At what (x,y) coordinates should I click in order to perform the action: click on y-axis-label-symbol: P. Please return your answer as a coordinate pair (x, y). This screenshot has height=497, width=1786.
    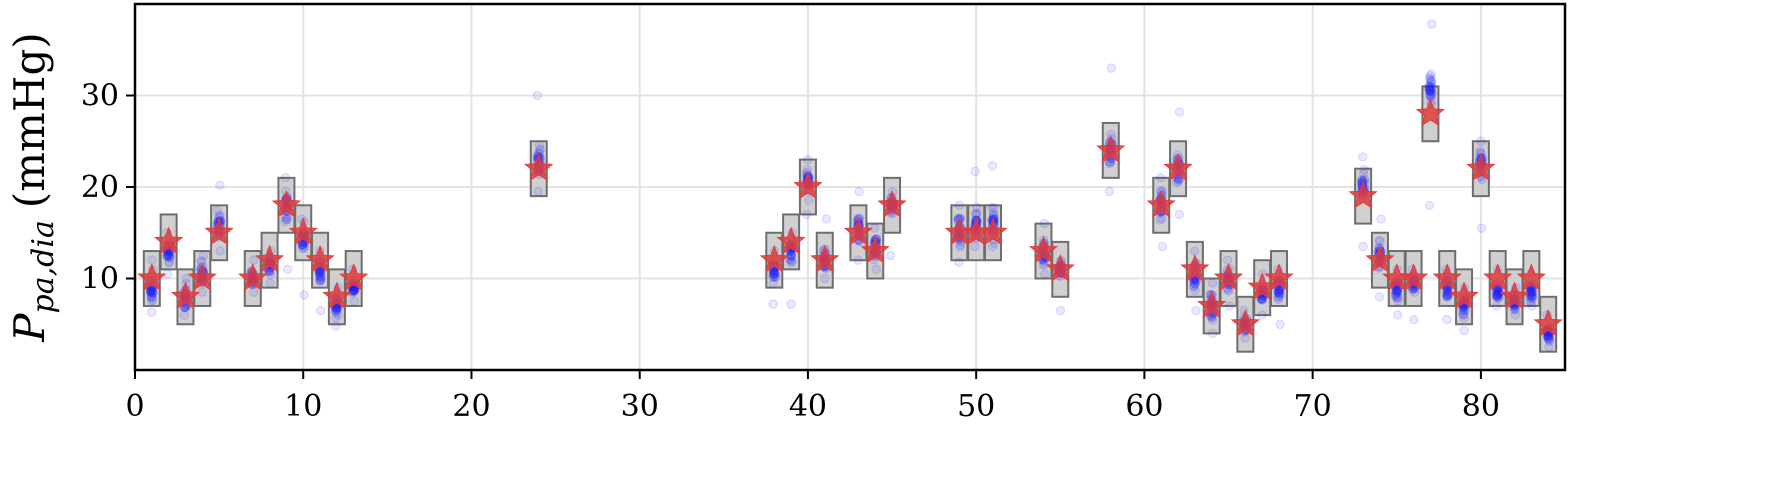
    Looking at the image, I should click on (29, 328).